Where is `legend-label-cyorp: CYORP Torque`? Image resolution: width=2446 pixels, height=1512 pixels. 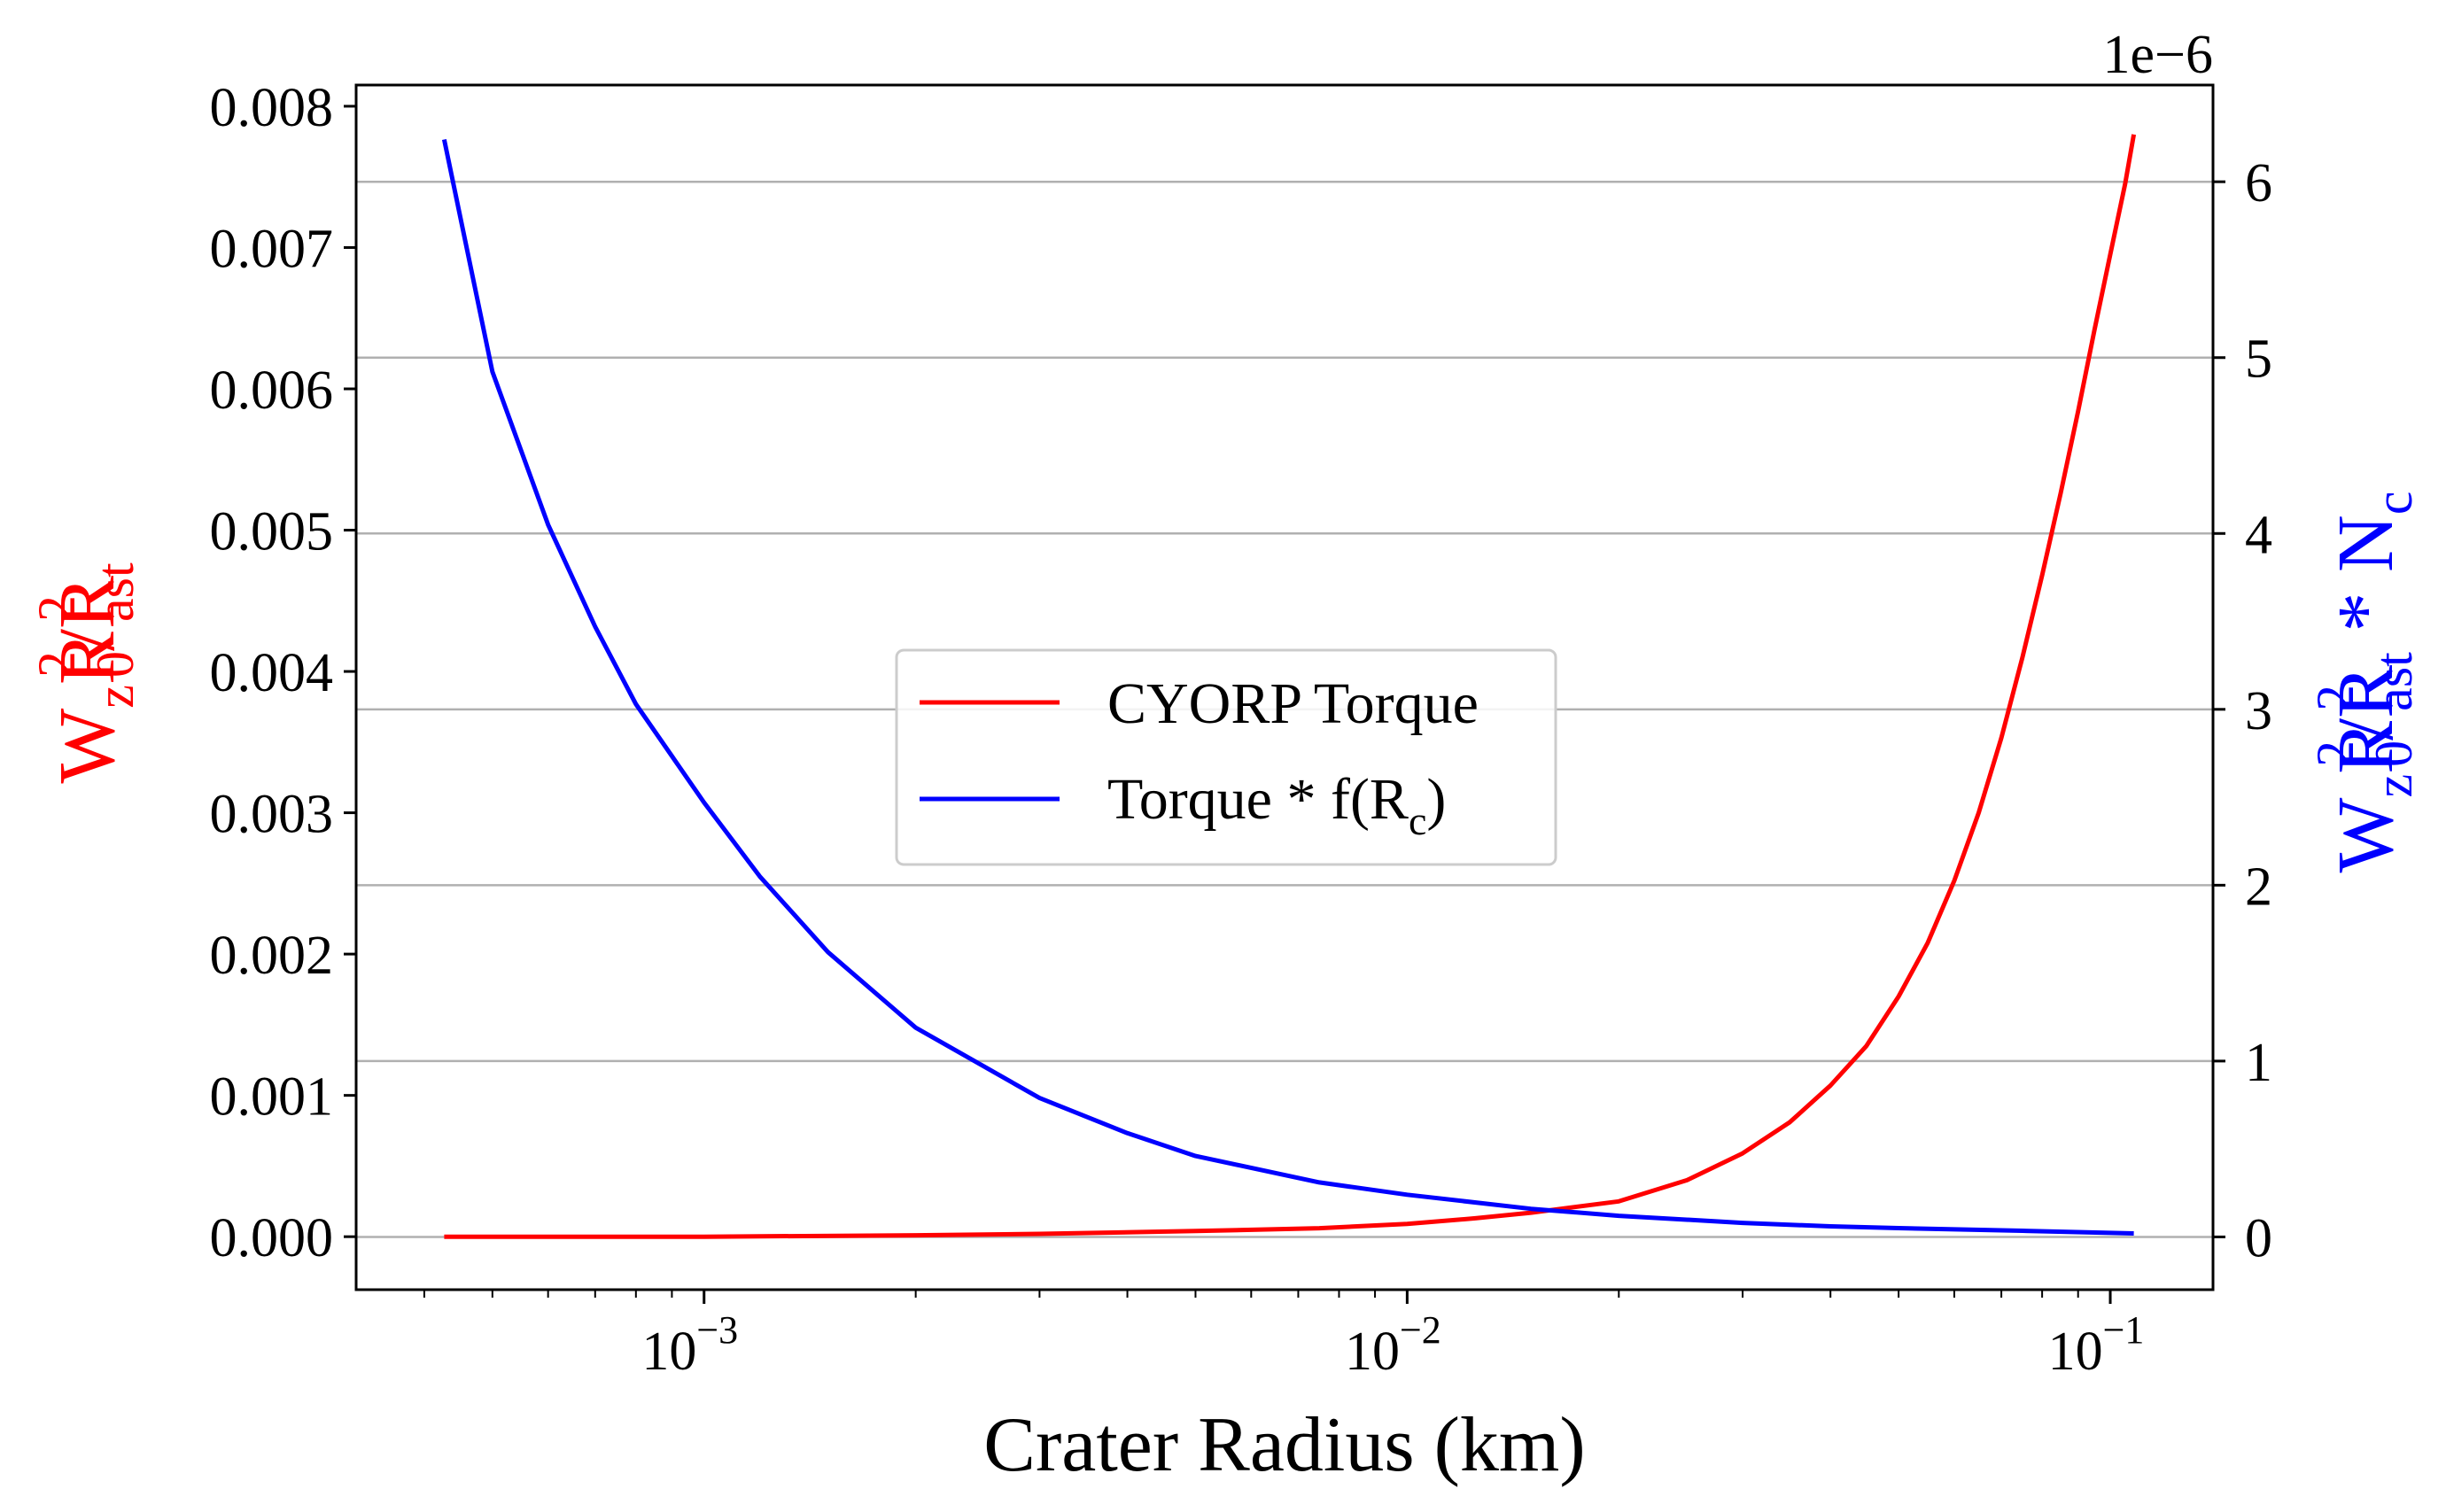
legend-label-cyorp: CYORP Torque is located at coordinates (1293, 703).